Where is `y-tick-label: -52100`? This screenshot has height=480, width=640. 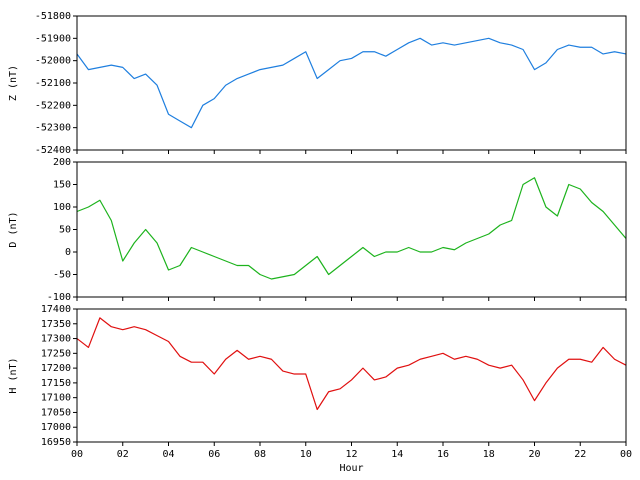
y-tick-label: -52100 is located at coordinates (53, 83).